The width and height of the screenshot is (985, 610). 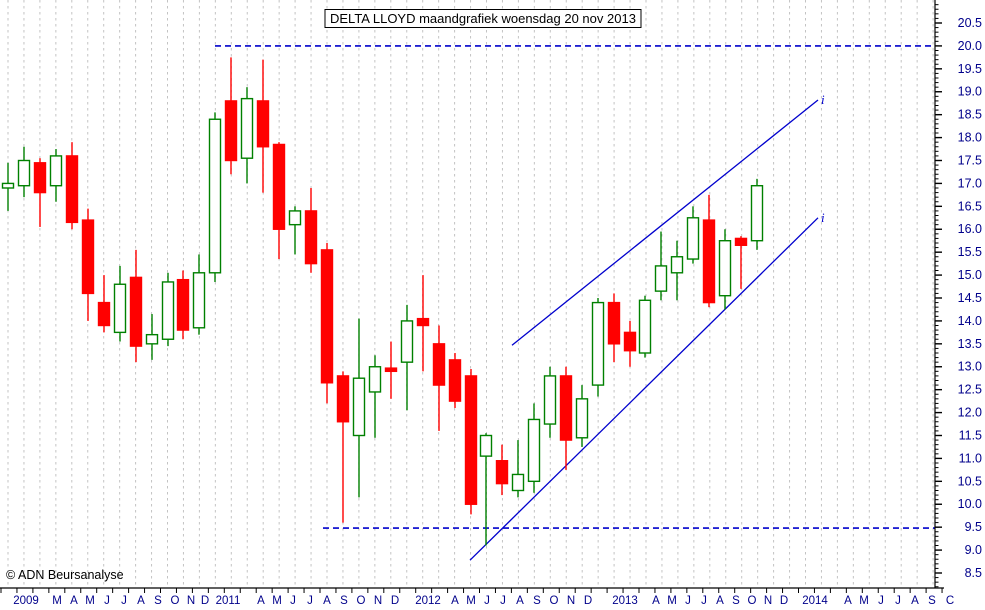 I want to click on y-axis-label: 8.5, so click(x=973, y=573).